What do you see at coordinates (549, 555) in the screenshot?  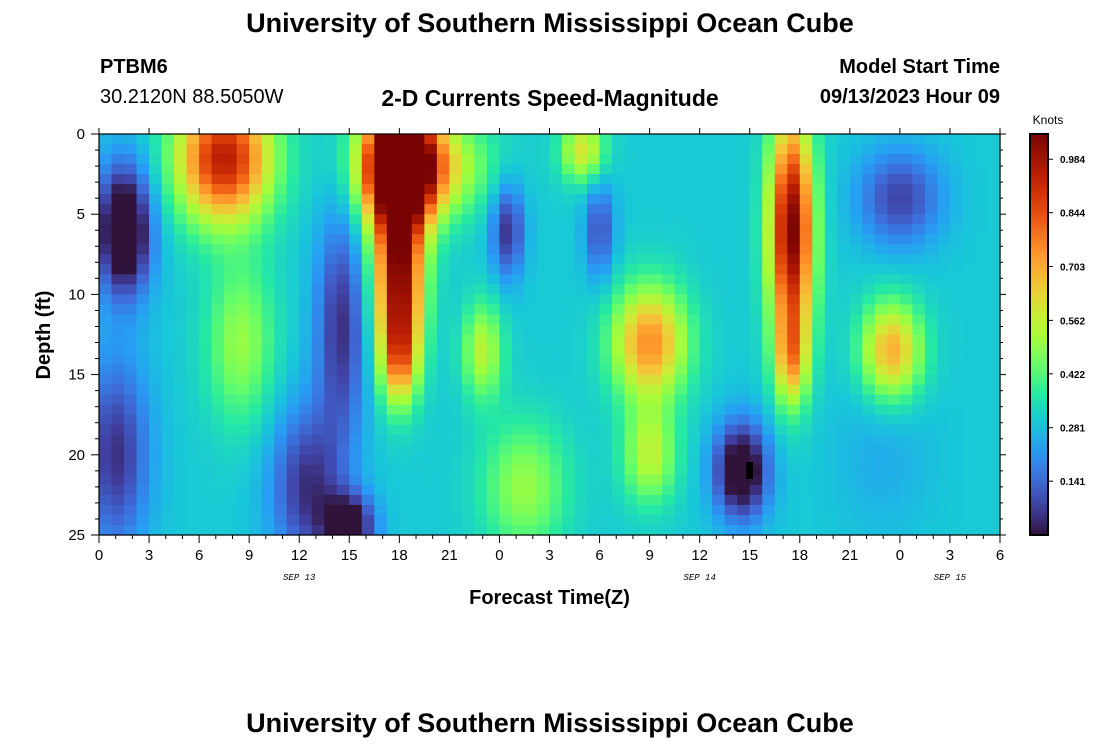 I see `x-tick-label: 3` at bounding box center [549, 555].